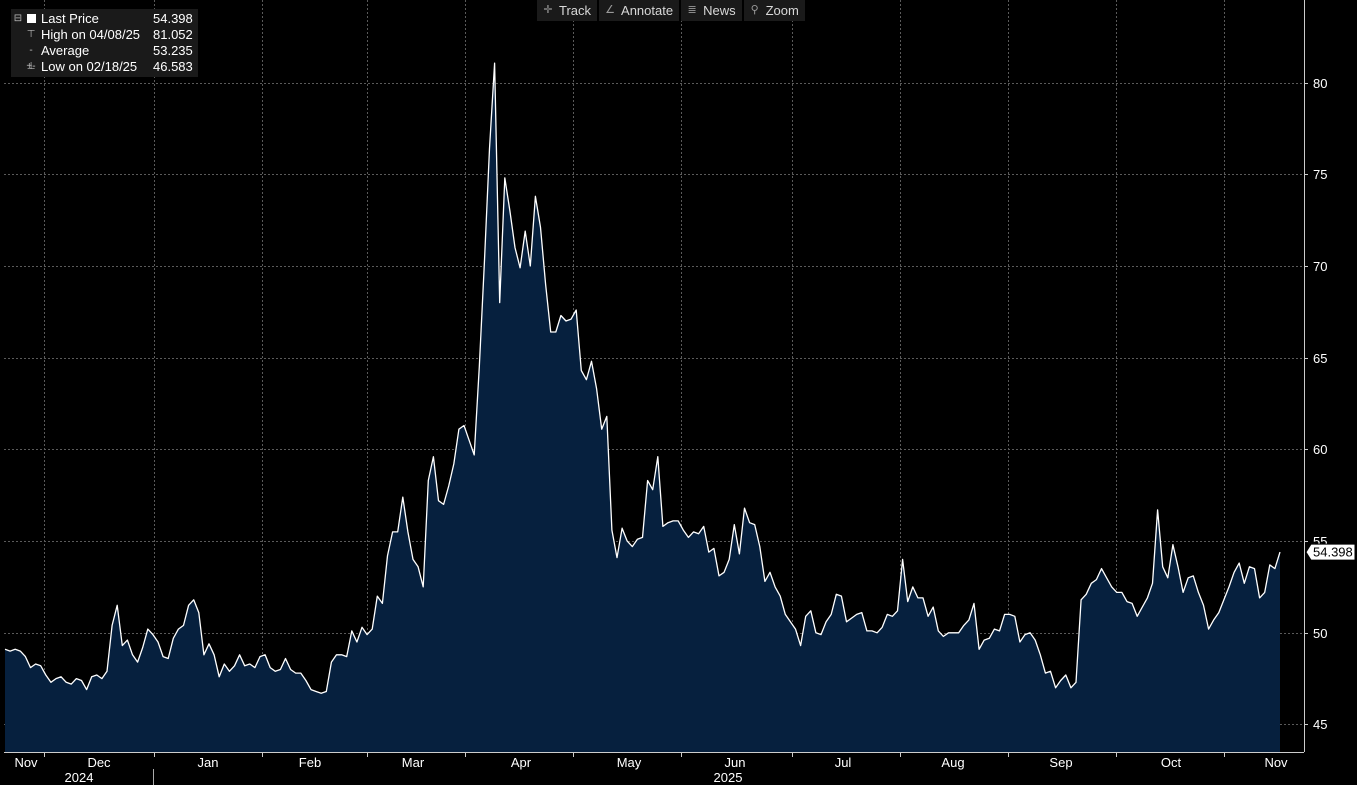 The height and width of the screenshot is (785, 1357). What do you see at coordinates (629, 762) in the screenshot?
I see `x-month-label: May` at bounding box center [629, 762].